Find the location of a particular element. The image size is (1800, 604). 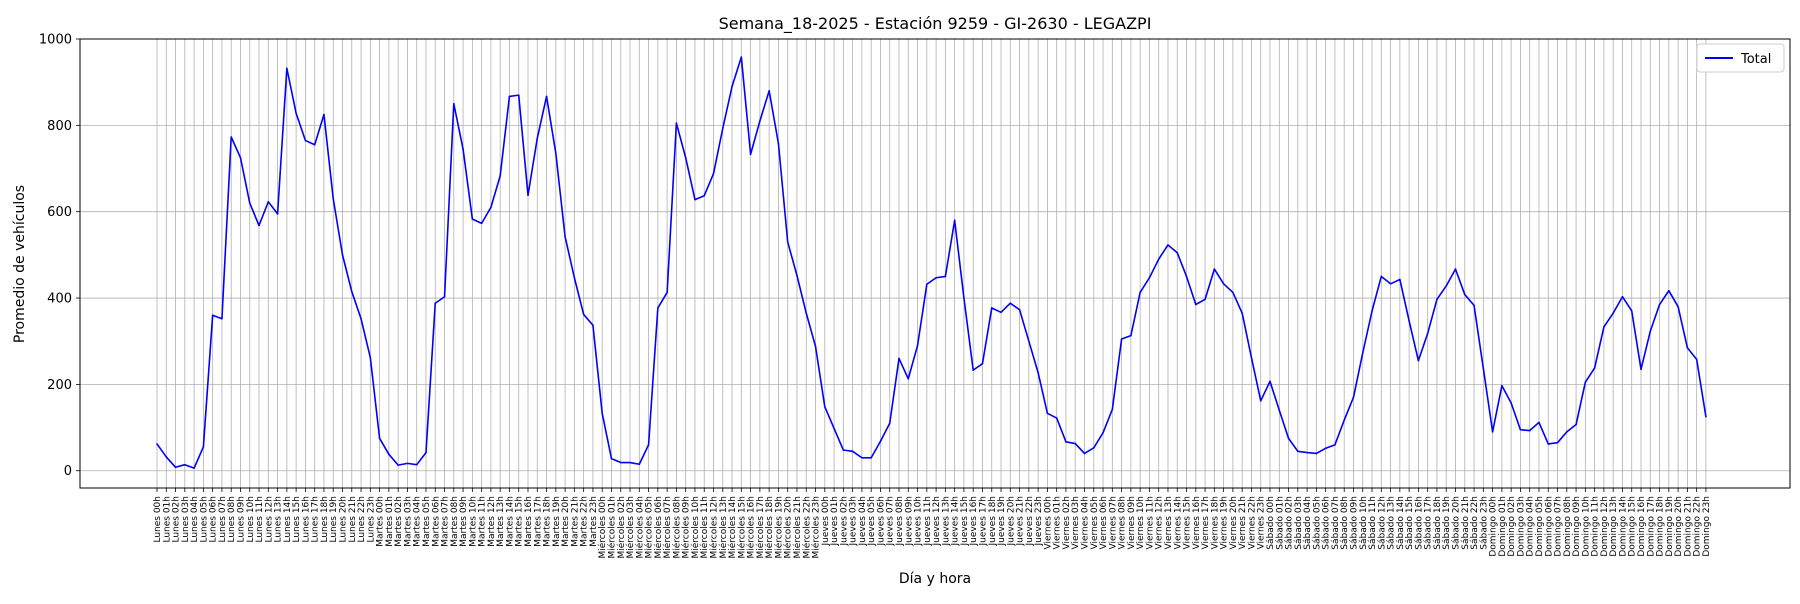

x-tick-label: Domingo 12h is located at coordinates (1605, 526).